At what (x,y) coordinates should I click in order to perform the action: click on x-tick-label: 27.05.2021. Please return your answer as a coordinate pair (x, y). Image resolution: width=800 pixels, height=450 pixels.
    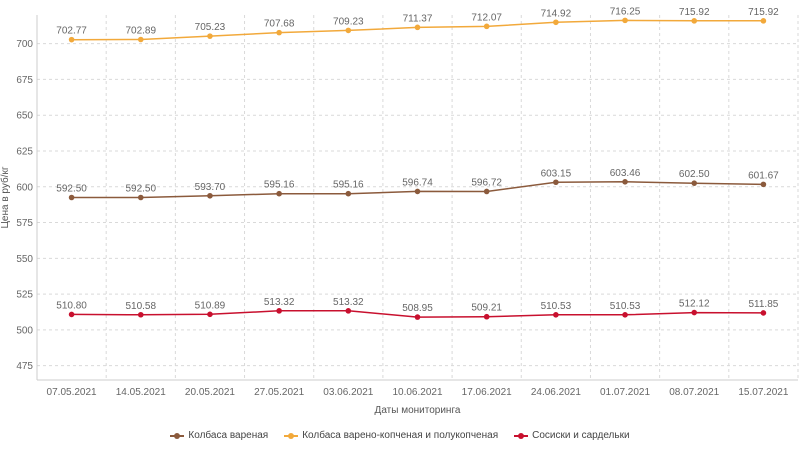
    Looking at the image, I should click on (279, 392).